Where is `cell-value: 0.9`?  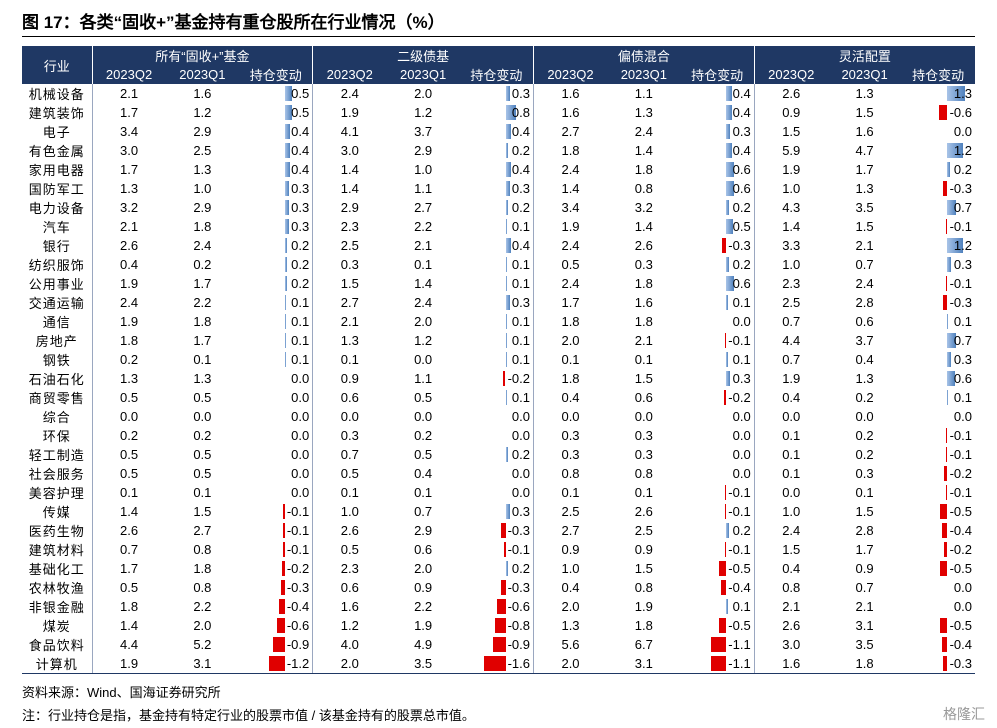 cell-value: 0.9 is located at coordinates (643, 549).